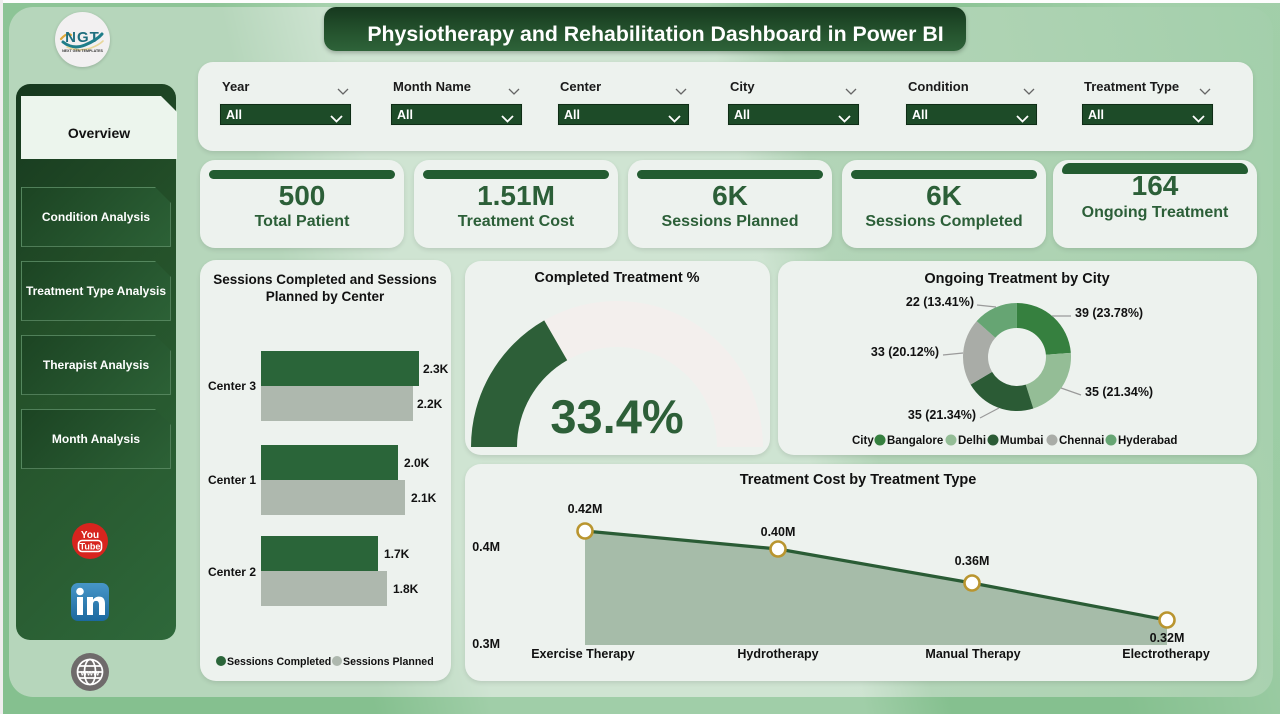  Describe the element at coordinates (325, 279) in the screenshot. I see `svg-text:Sessions Completed and Session: Sessions Completed and Sessions` at that location.